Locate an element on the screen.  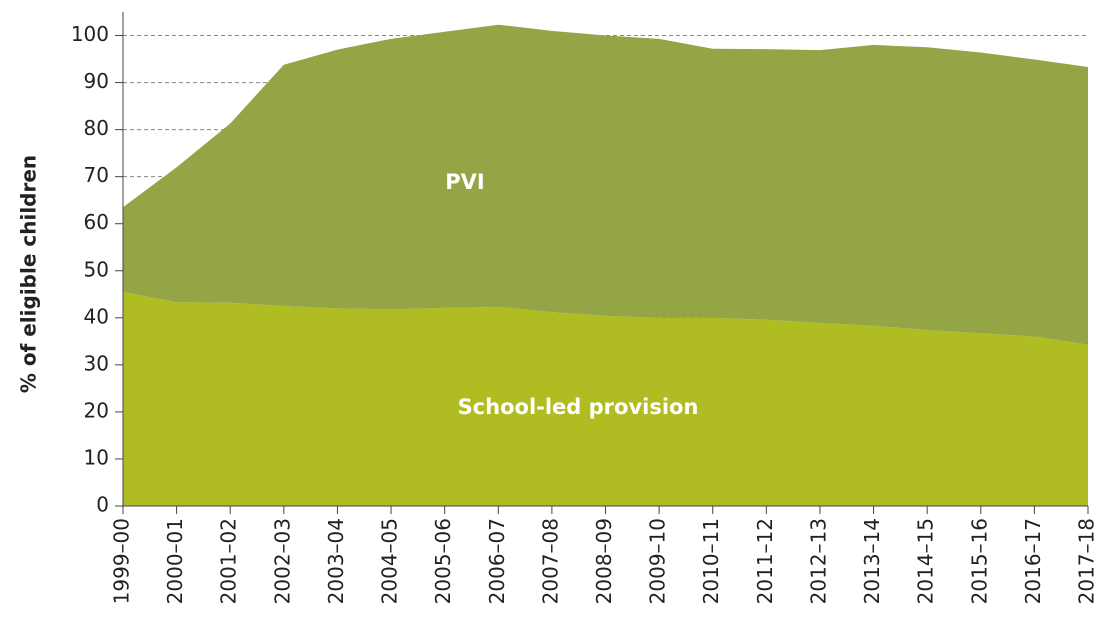
x-tick-label: 2001–02 is located at coordinates (229, 561).